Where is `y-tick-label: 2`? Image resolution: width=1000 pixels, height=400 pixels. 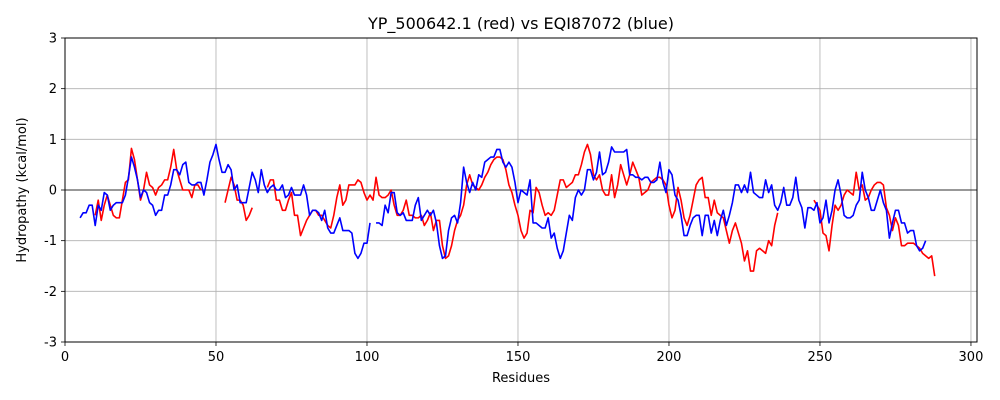
y-tick-label: 2 is located at coordinates (53, 89).